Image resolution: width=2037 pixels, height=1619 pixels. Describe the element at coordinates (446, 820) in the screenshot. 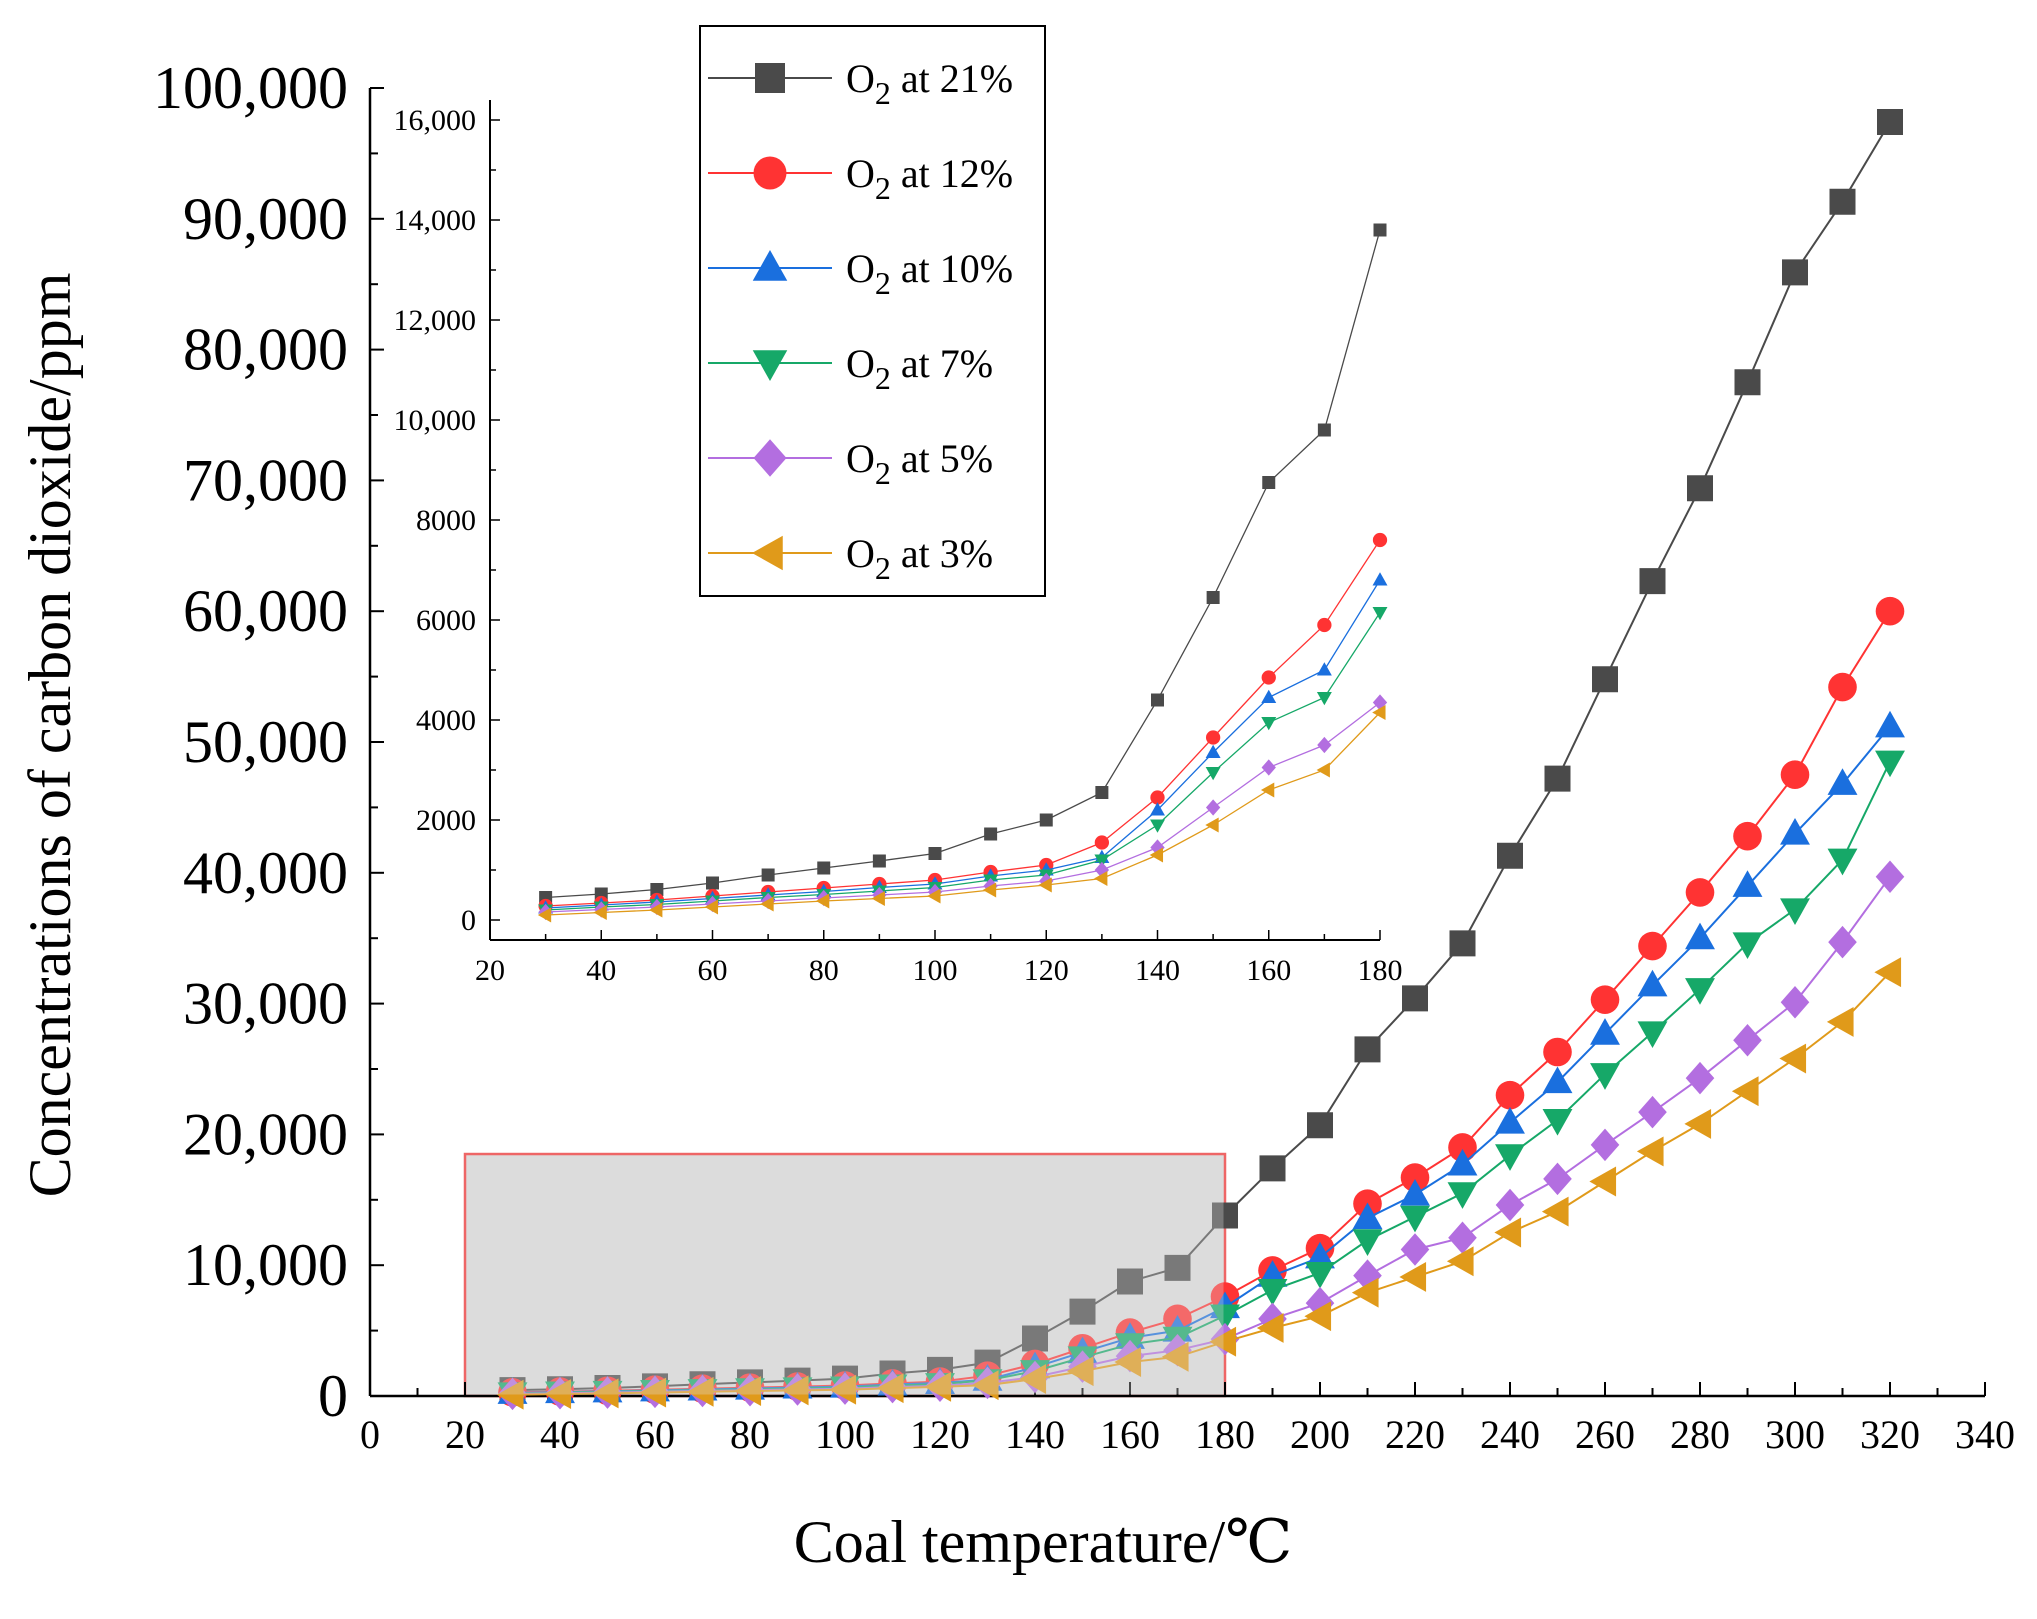

I see `inset-y-tick-label: 2000` at that location.